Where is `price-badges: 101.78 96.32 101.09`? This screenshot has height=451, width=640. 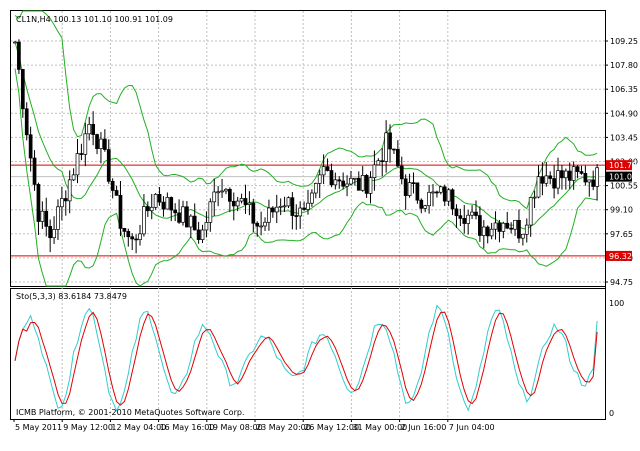 price-badges: 101.78 96.32 101.09 is located at coordinates (621, 210).